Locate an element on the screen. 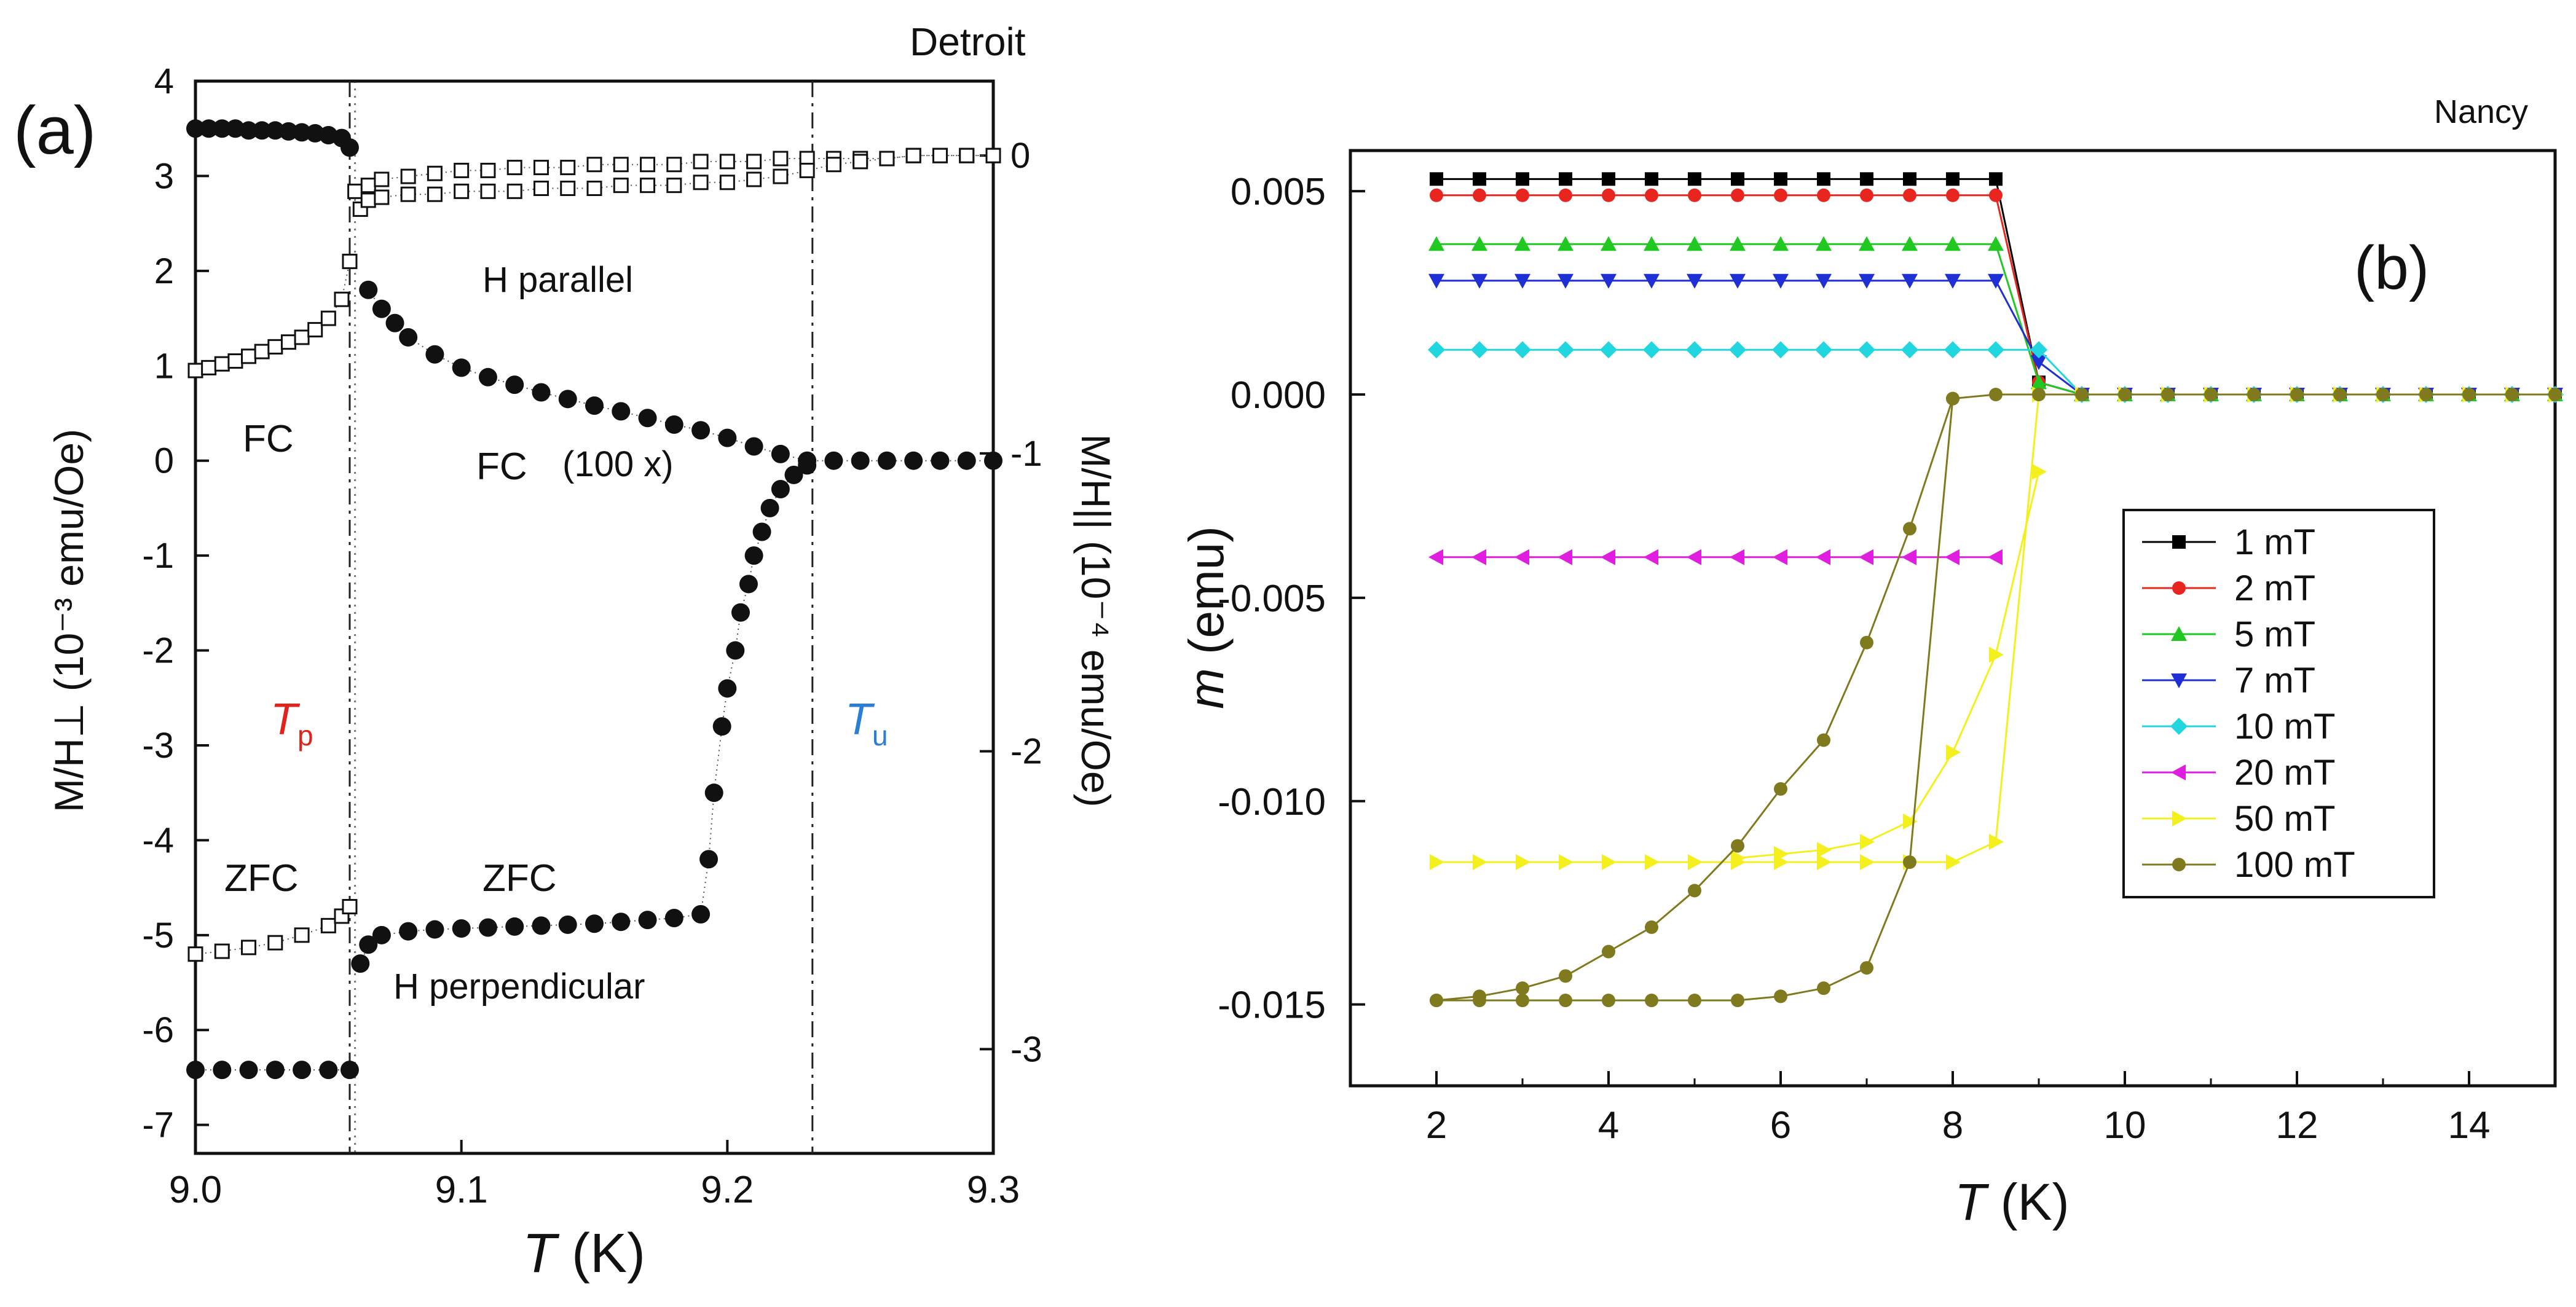 This screenshot has width=2576, height=1307. panel-b-y-tick-label: -0.005 is located at coordinates (1272, 599).